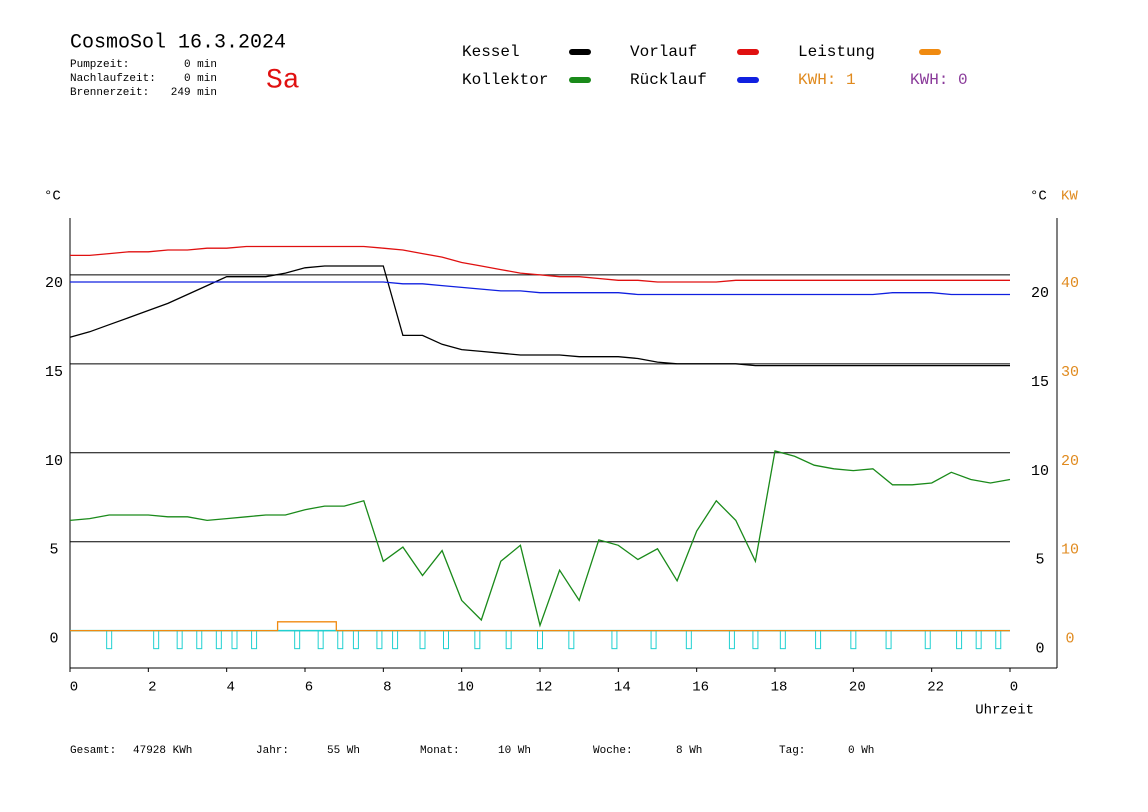 This screenshot has width=1148, height=812. Describe the element at coordinates (689, 751) in the screenshot. I see `footer-value: 8 Wh` at that location.